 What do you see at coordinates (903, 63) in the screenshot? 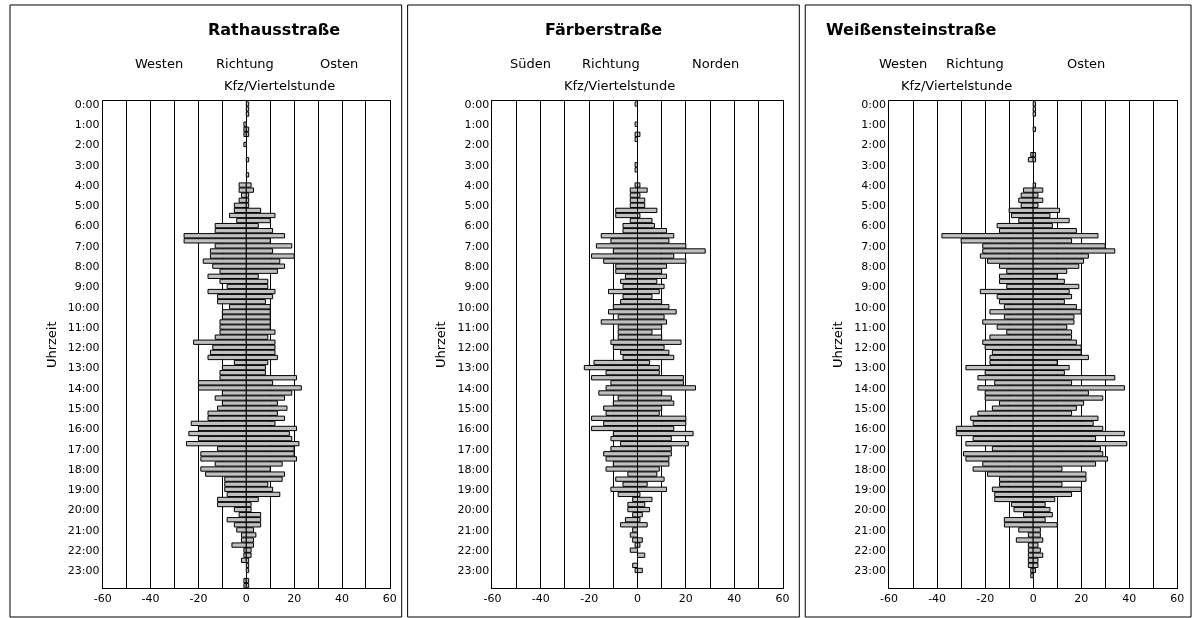
I see `text: Westen` at bounding box center [903, 63].